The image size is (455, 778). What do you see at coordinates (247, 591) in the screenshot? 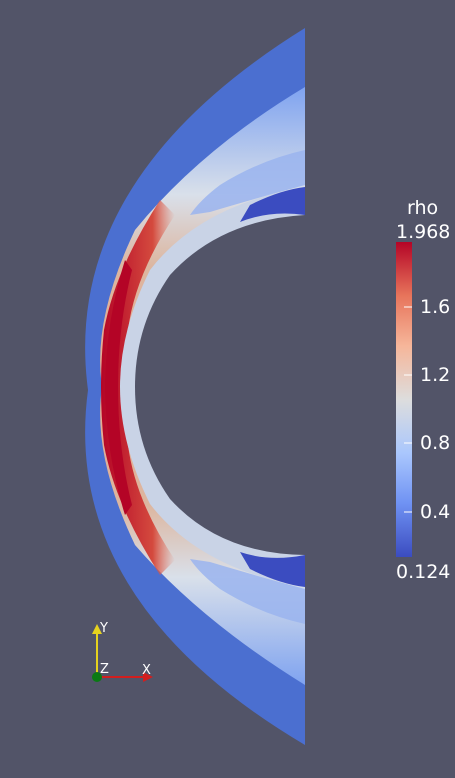
I see `lower-wake-patch` at bounding box center [247, 591].